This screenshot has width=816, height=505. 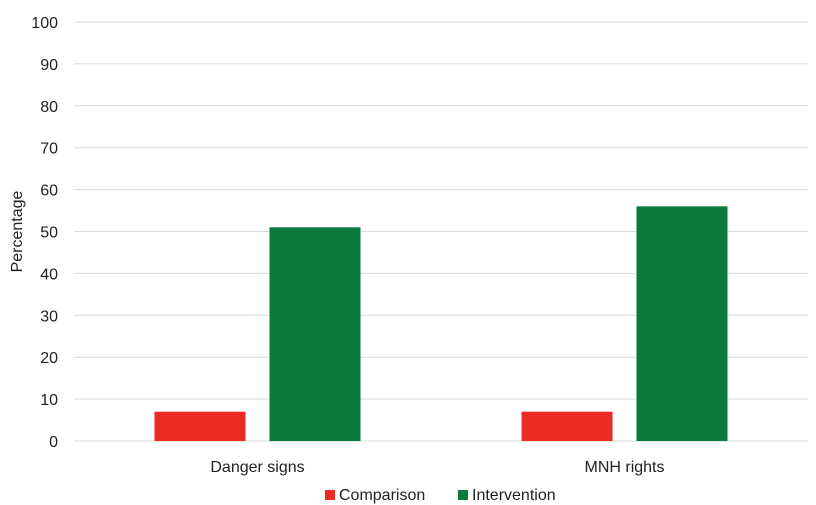 I want to click on y-axis-title: Percentage, so click(x=17, y=231).